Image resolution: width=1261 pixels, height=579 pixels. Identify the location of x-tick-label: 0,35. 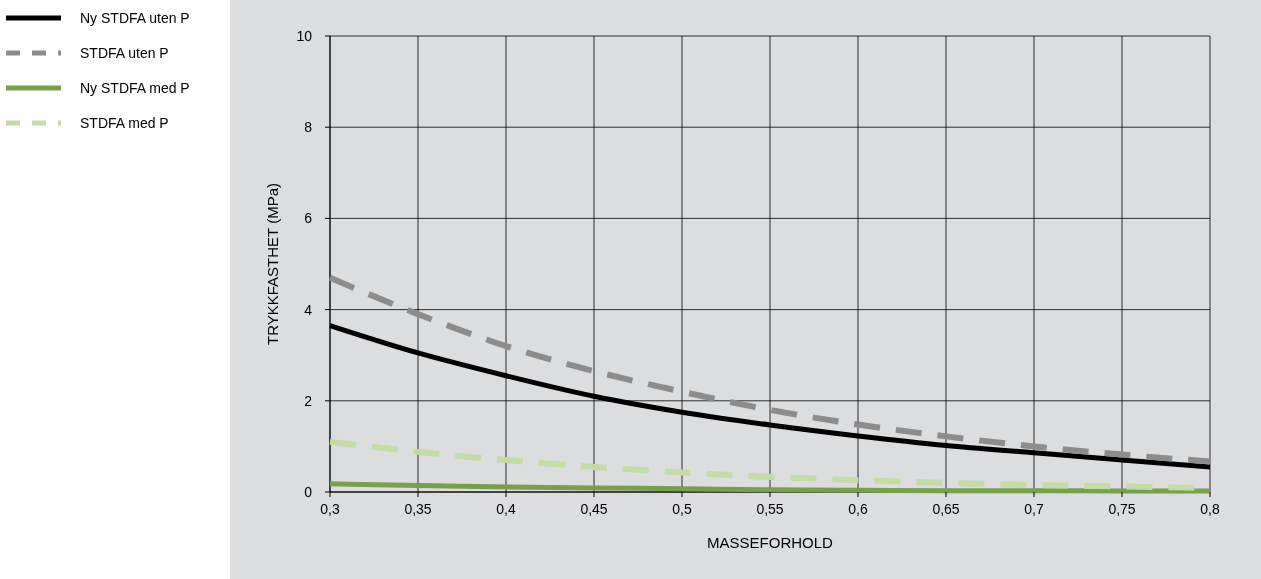
(418, 509).